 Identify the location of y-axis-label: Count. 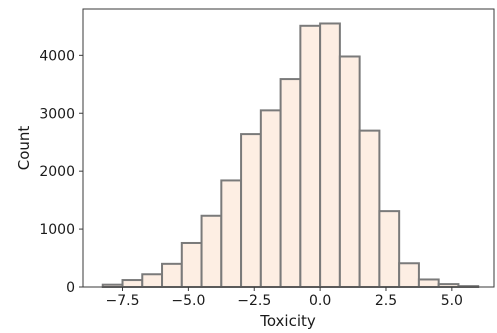
(24, 148).